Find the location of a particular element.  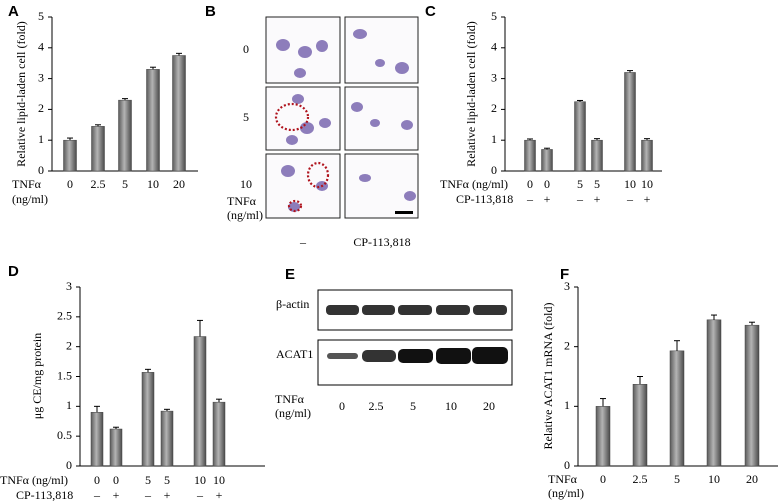

panel-letter: C is located at coordinates (430, 11).